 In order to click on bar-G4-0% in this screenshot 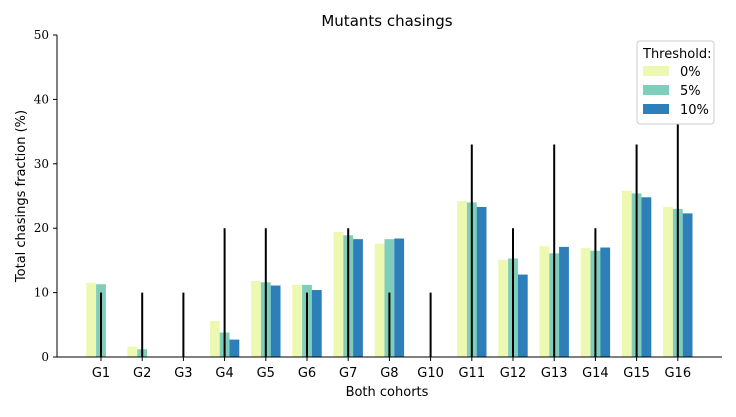, I will do `click(214, 338)`.